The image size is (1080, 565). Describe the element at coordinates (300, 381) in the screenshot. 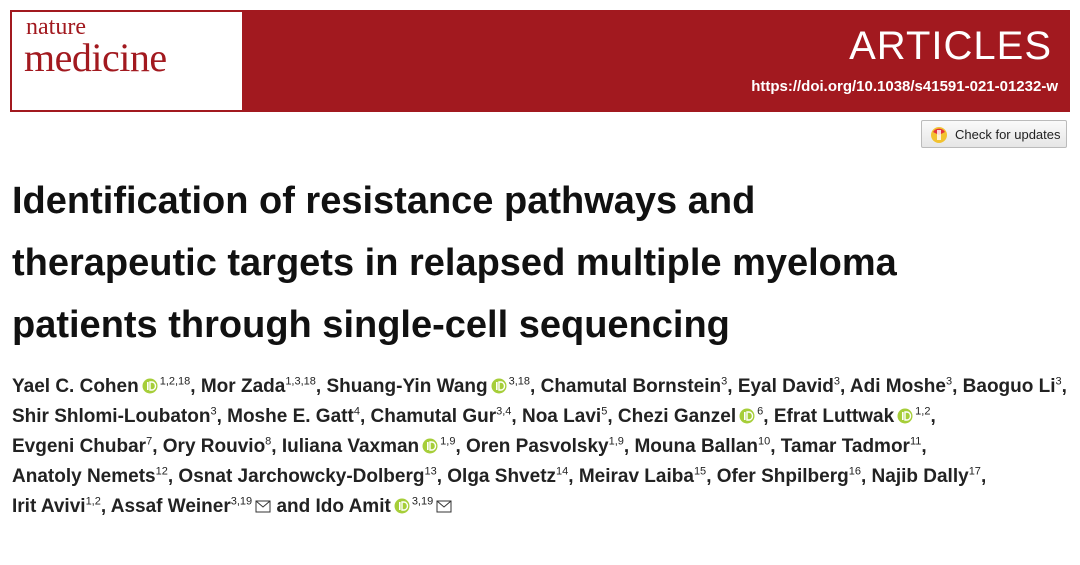

I see `affiliation: 1,3,18` at that location.